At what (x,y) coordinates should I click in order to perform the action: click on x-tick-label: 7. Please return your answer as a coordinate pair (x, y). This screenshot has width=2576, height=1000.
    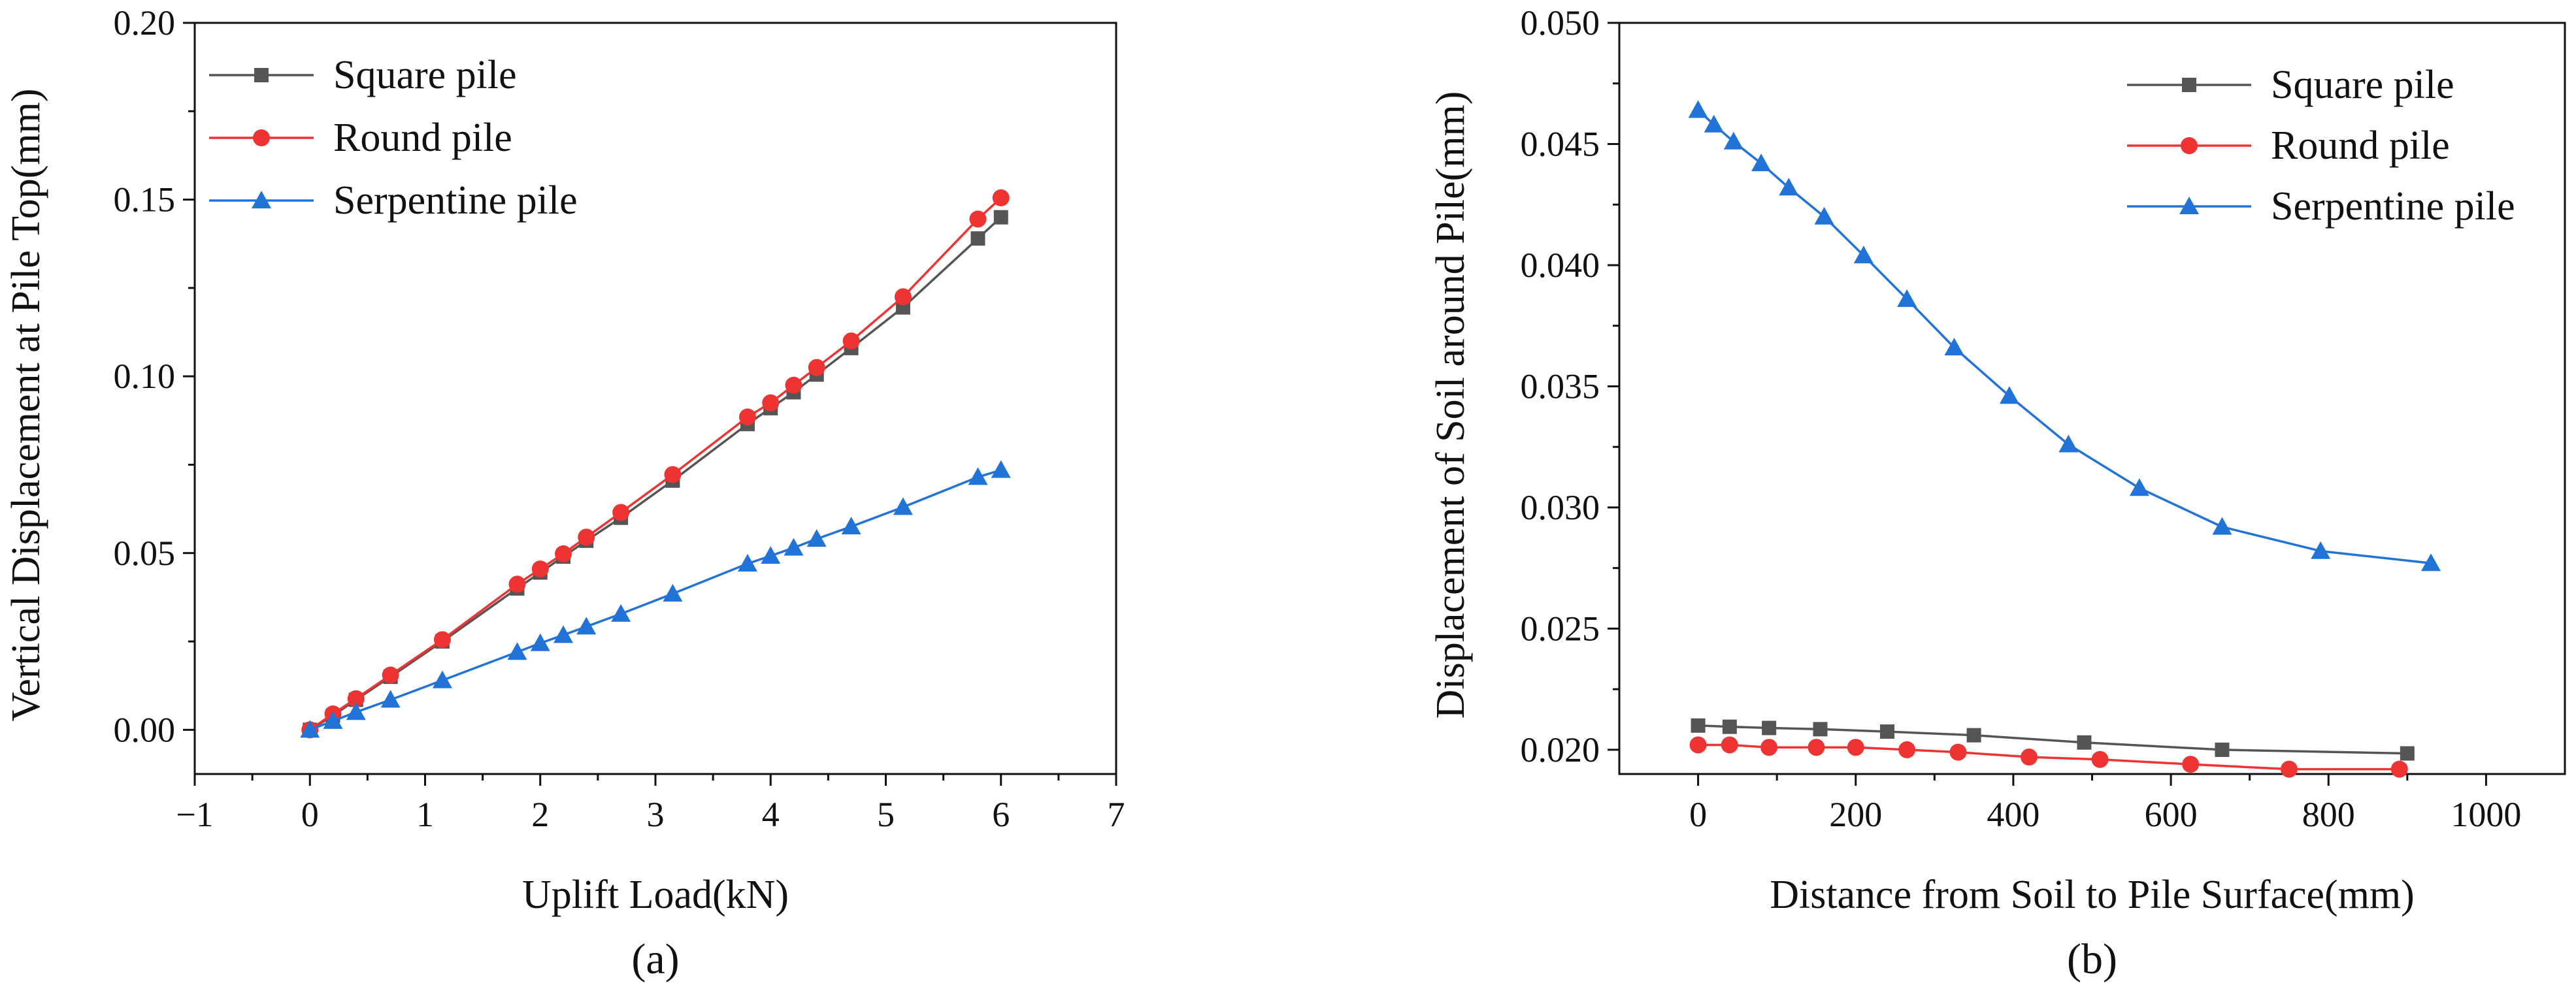
    Looking at the image, I should click on (1116, 814).